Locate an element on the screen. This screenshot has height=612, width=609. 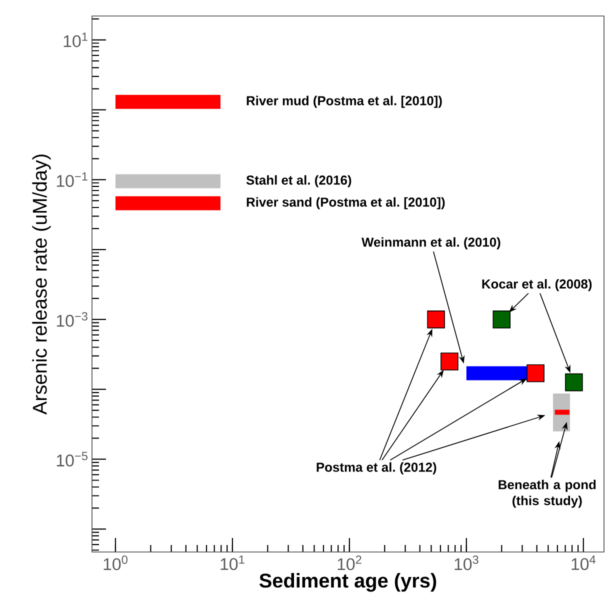
x-axis-title: Sediment age (yrs) is located at coordinates (347, 582).